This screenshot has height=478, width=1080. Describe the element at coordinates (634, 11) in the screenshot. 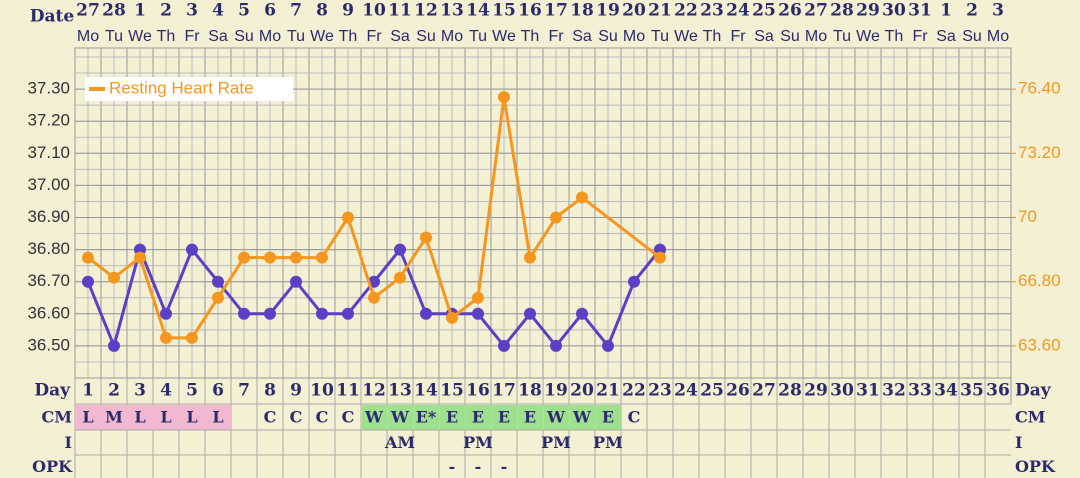

I see `date: 20` at that location.